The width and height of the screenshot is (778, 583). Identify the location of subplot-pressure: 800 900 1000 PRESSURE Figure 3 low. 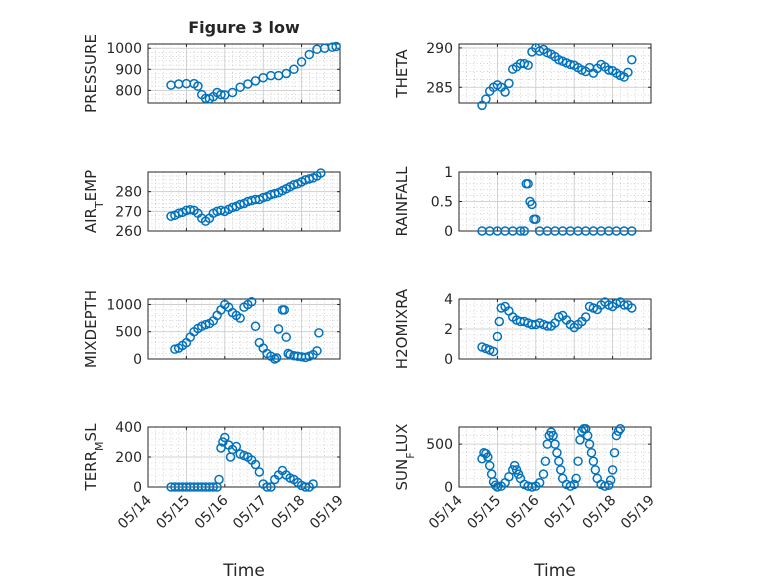
(211, 65).